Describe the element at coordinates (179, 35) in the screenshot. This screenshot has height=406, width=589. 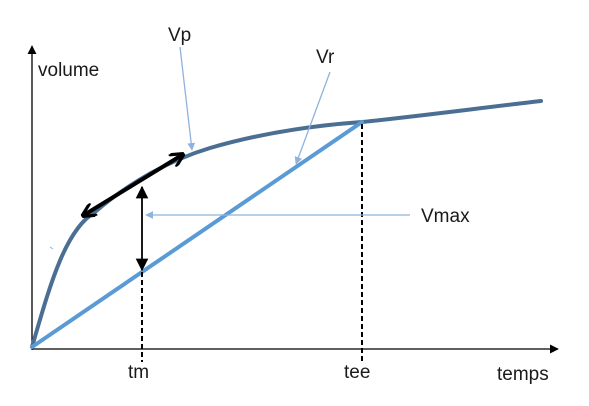
I see `vp-label: Vp` at that location.